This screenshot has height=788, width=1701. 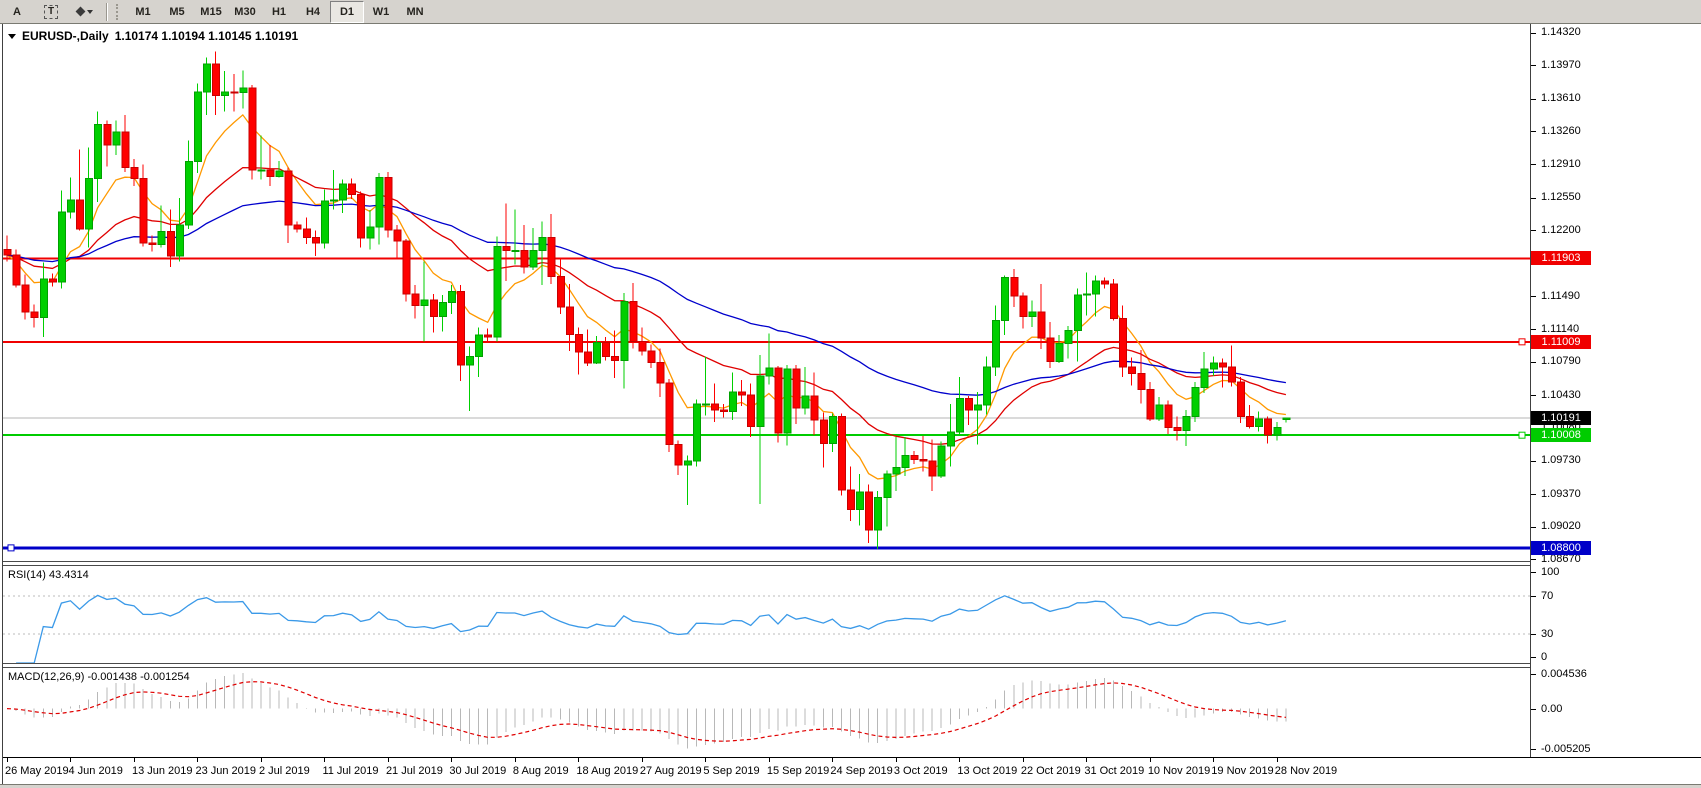 I want to click on timeframe-button-w1: W1, so click(x=381, y=11).